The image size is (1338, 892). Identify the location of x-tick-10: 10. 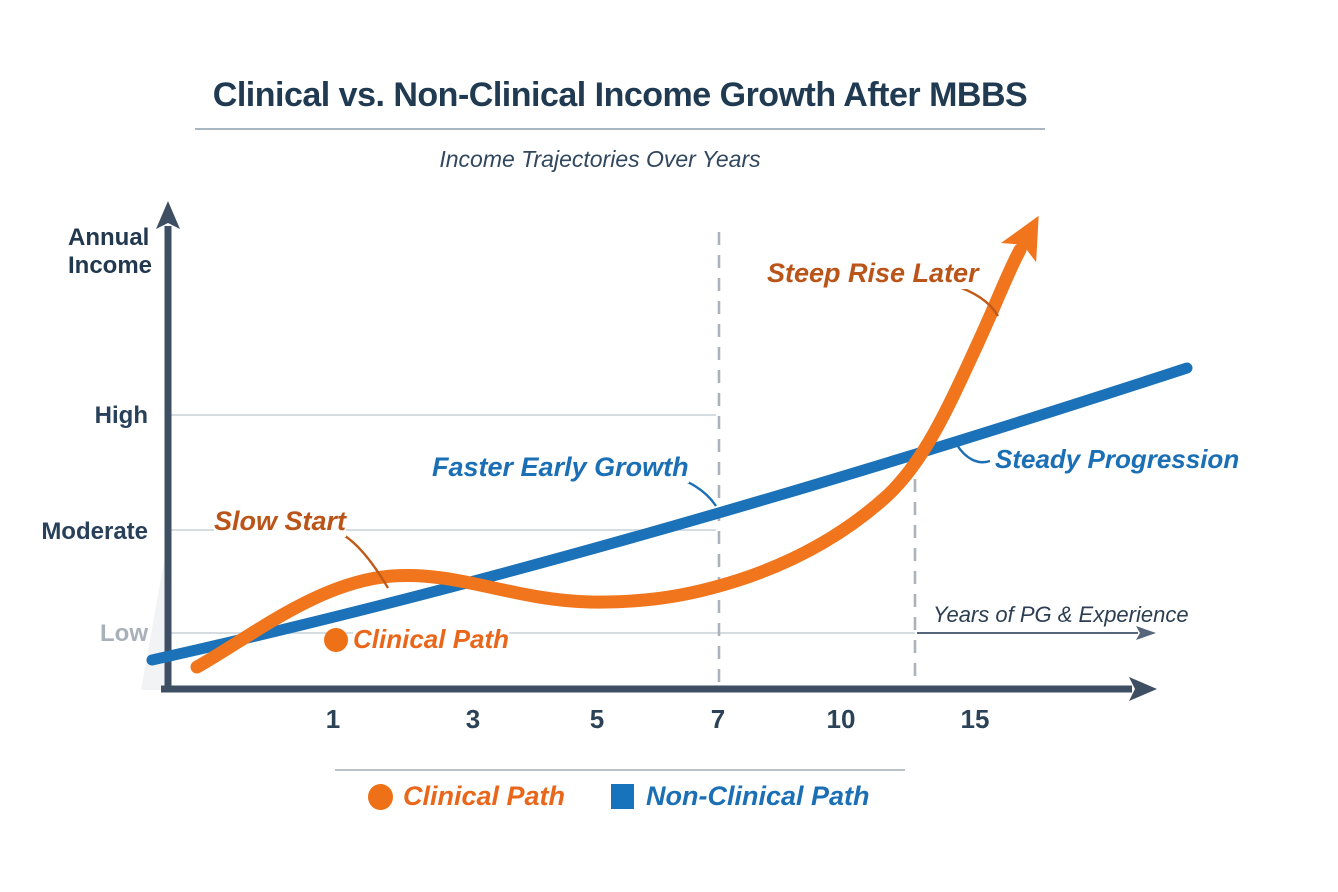
(841, 719).